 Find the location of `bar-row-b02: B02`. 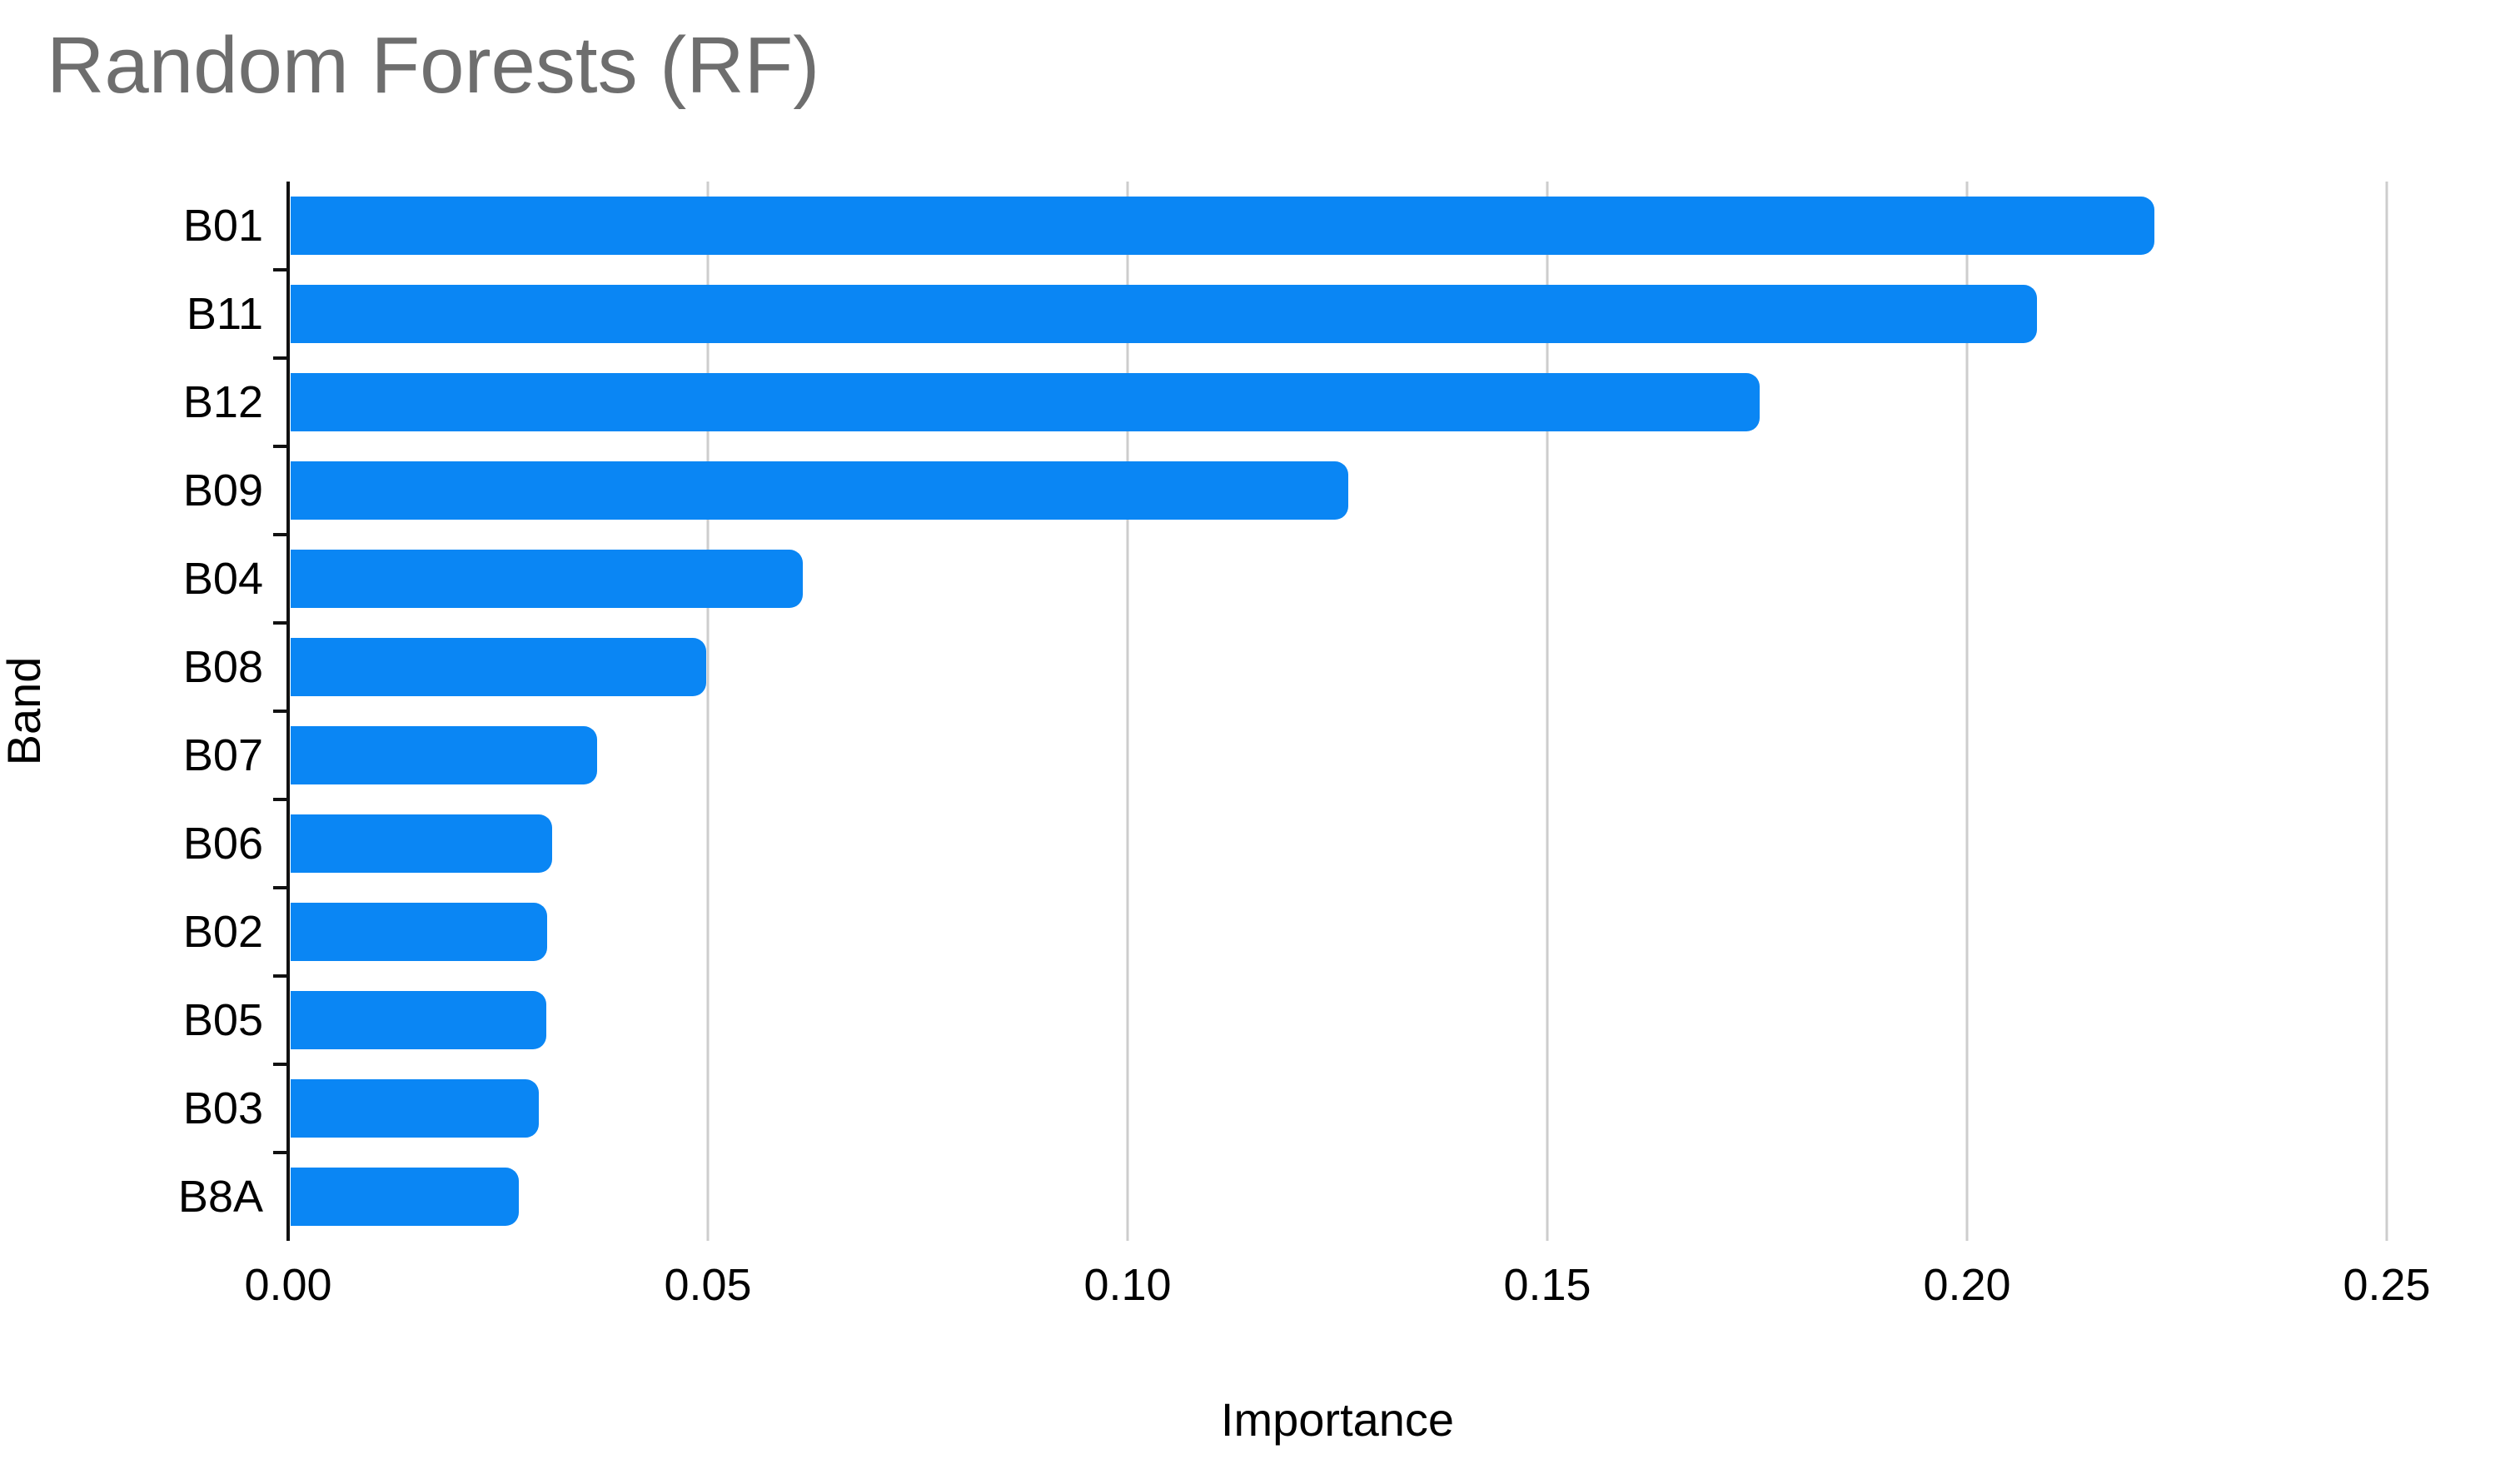

bar-row-b02: B02 is located at coordinates (1285, 932).